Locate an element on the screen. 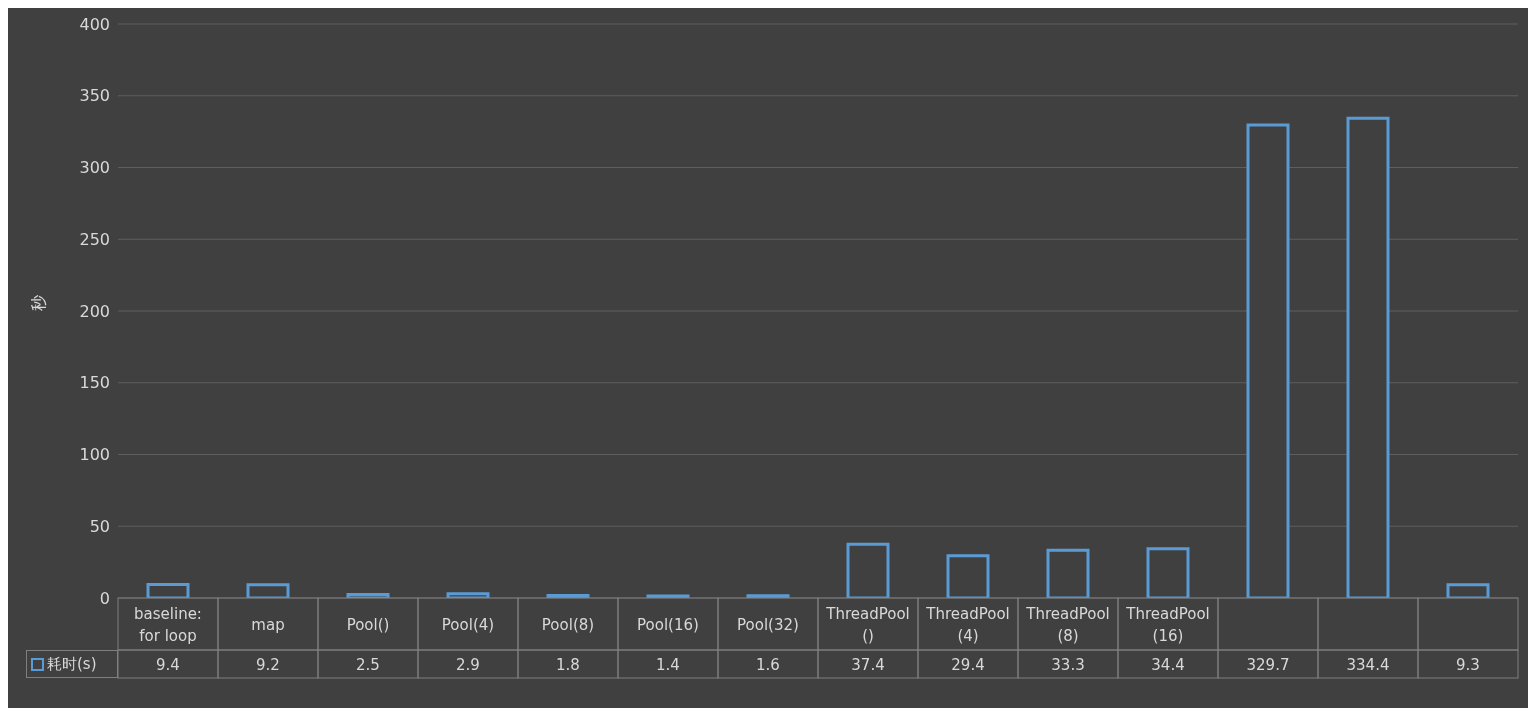 The height and width of the screenshot is (715, 1539). x-tick-label: Pool(4) is located at coordinates (468, 625).